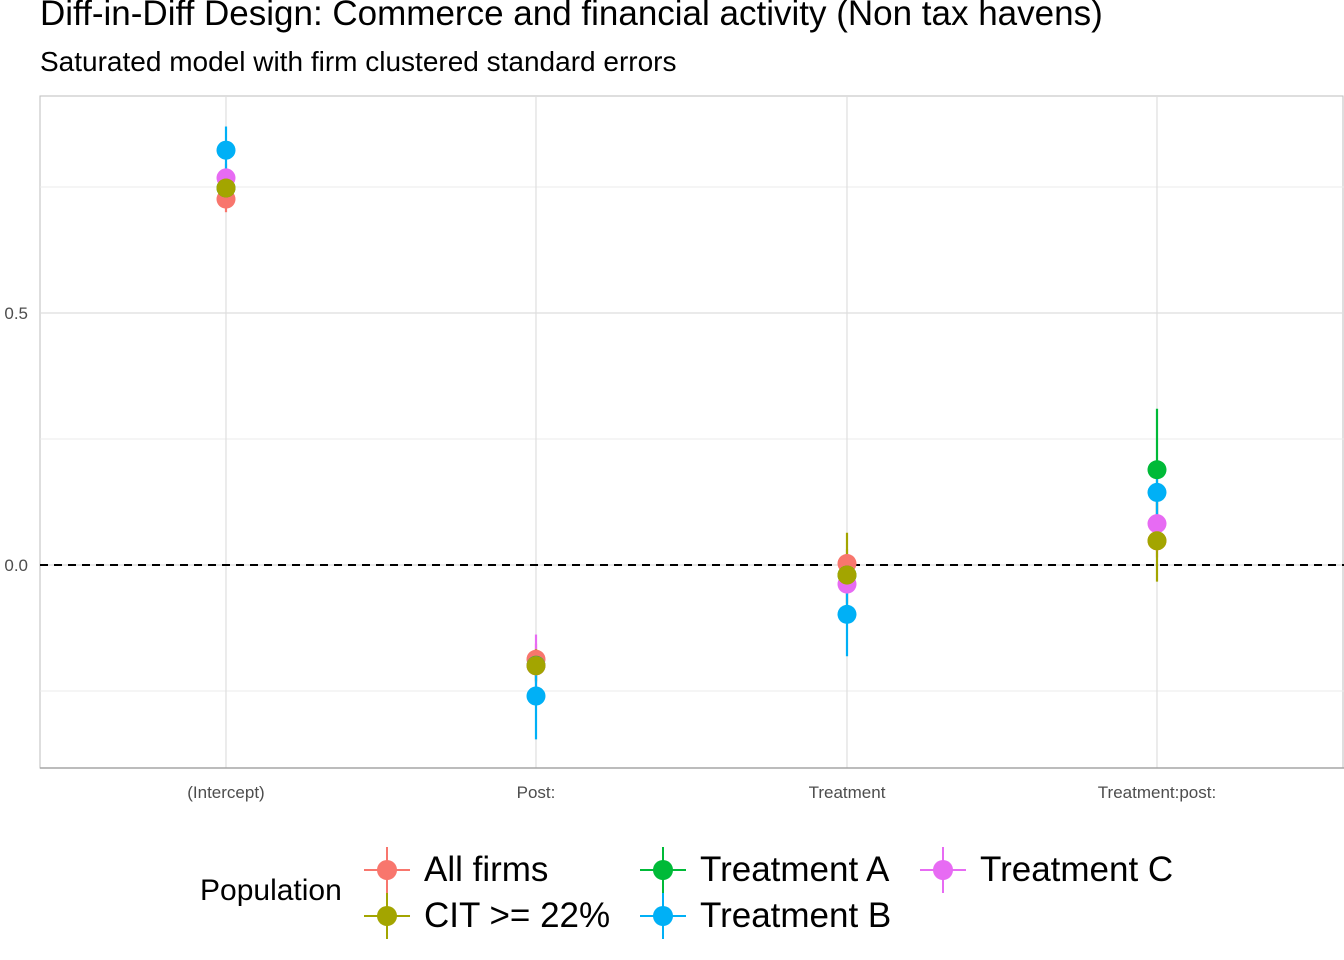 Image resolution: width=1344 pixels, height=960 pixels. I want to click on legend-label-cit: CIT >= 22%, so click(517, 915).